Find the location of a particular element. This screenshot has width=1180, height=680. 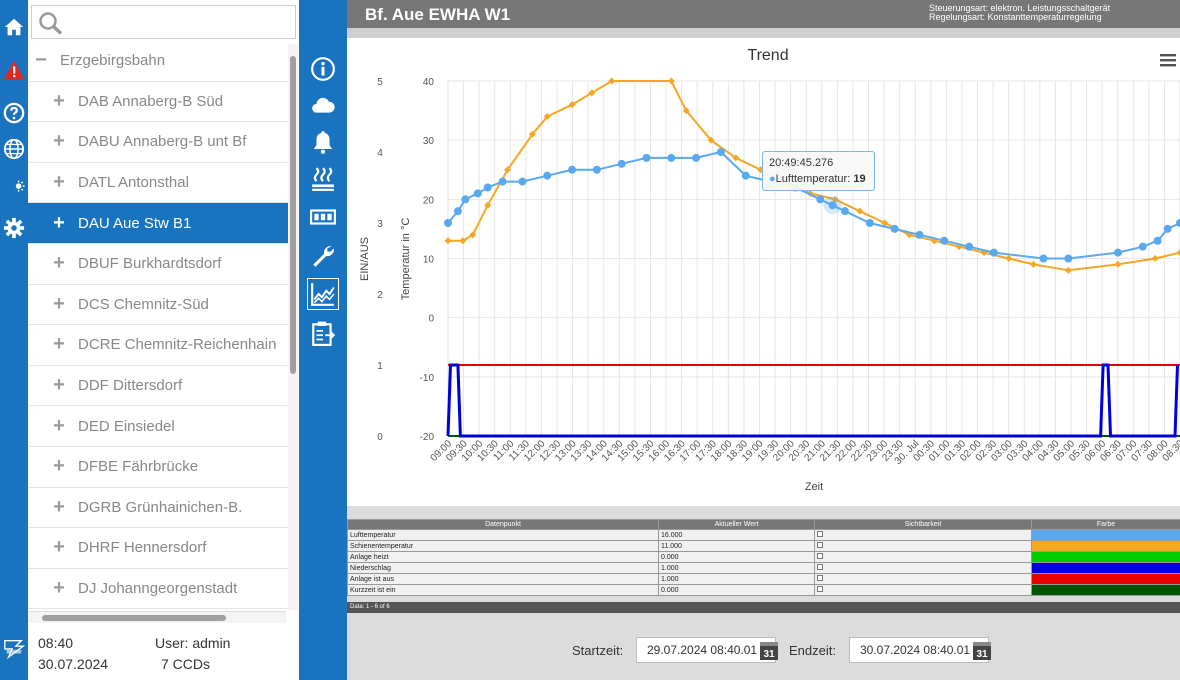

regulation-type: Regelungsart: Konstanttemperaturregelung is located at coordinates (1015, 17).